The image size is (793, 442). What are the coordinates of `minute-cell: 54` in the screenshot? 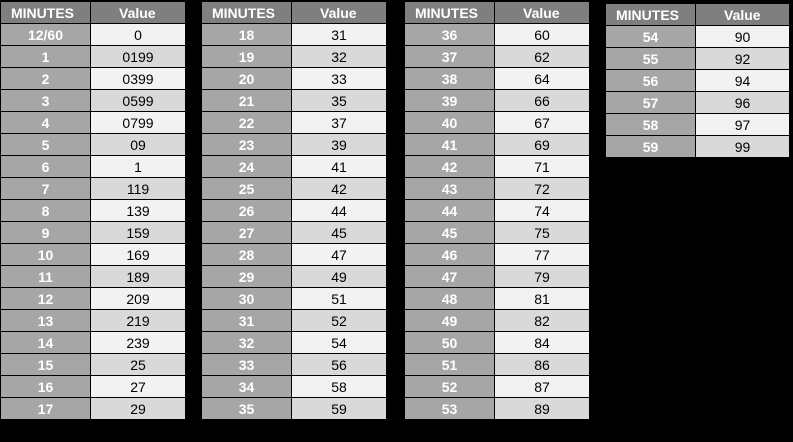 It's located at (650, 36).